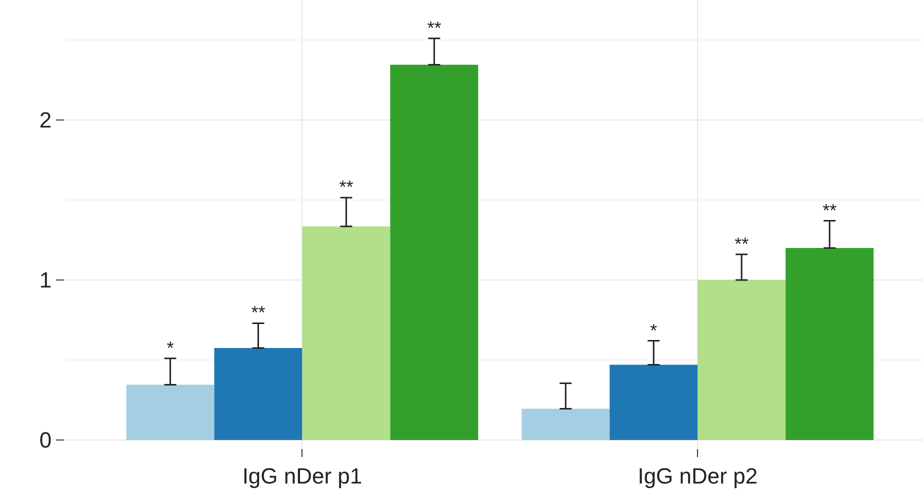 The image size is (923, 503). Describe the element at coordinates (302, 475) in the screenshot. I see `x-tick-label: IgG nDer p1` at that location.